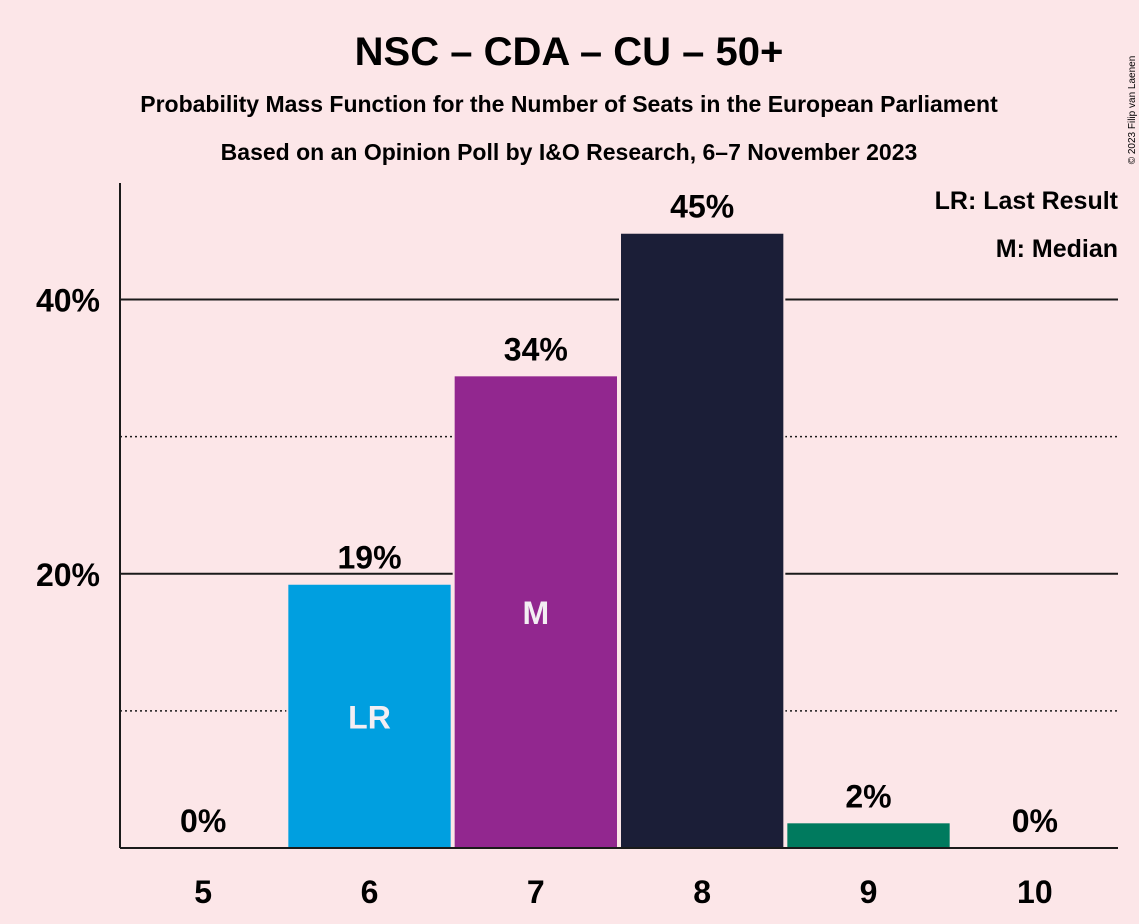 The width and height of the screenshot is (1139, 924). Describe the element at coordinates (1132, 110) in the screenshot. I see `copyright-text: © 2023 Filip van Laenen` at that location.